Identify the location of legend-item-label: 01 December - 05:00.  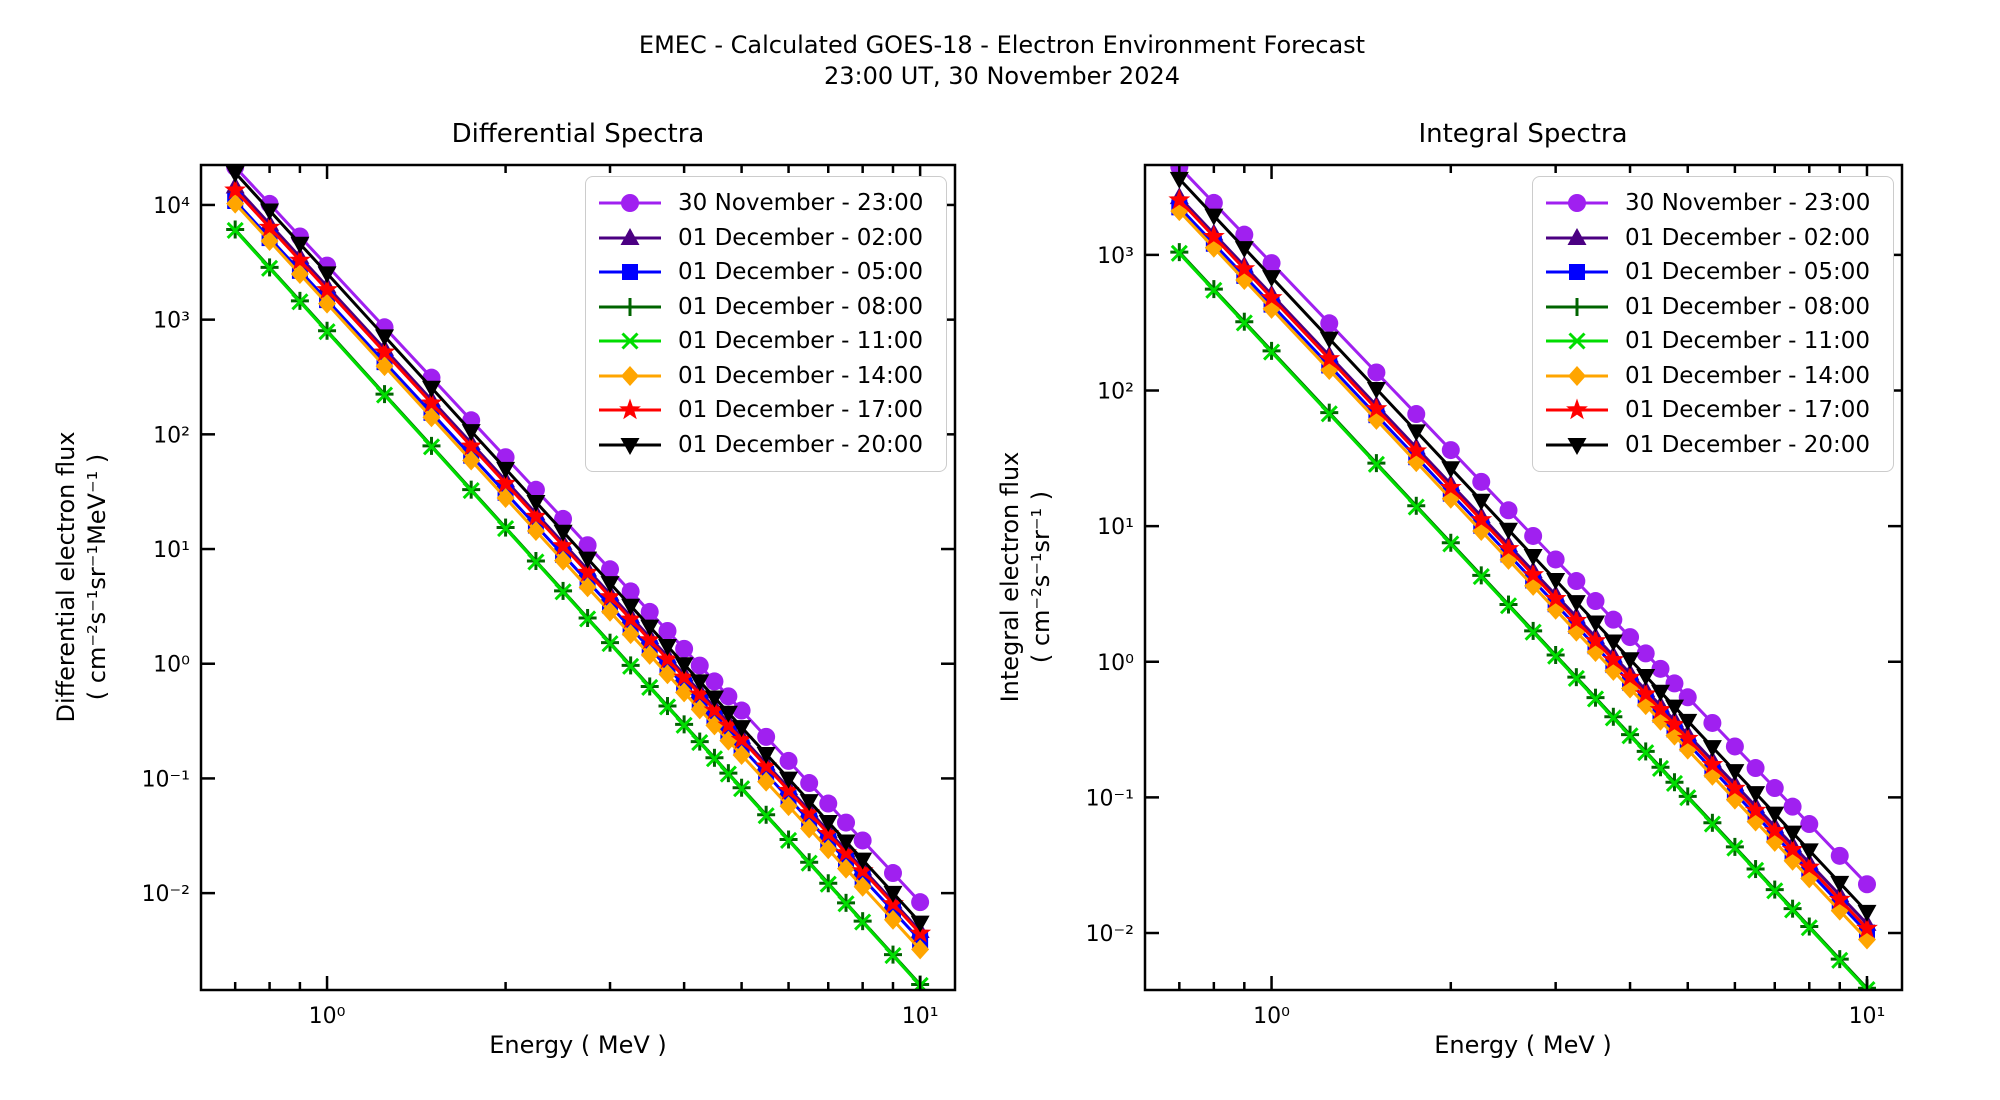
(801, 272).